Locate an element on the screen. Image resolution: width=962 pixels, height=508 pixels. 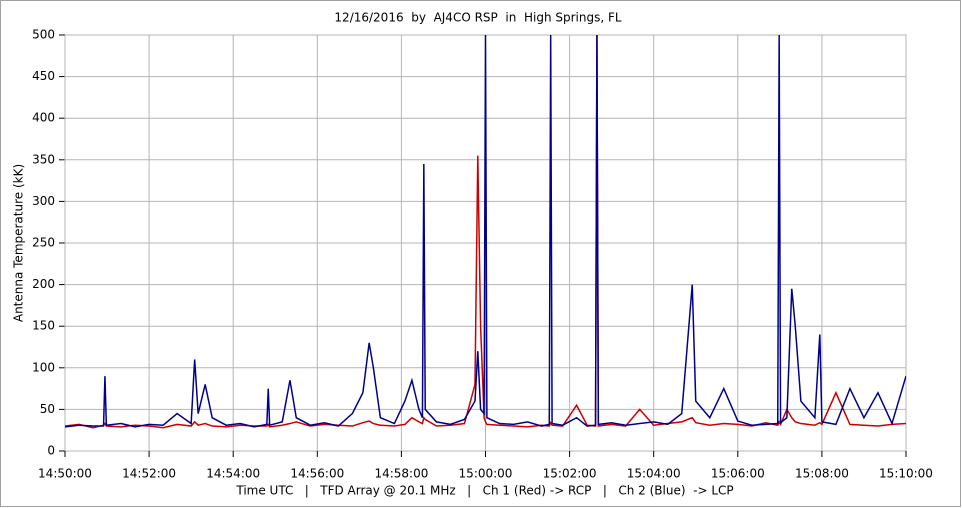
x-tick-label: 15:06:00 is located at coordinates (738, 474).